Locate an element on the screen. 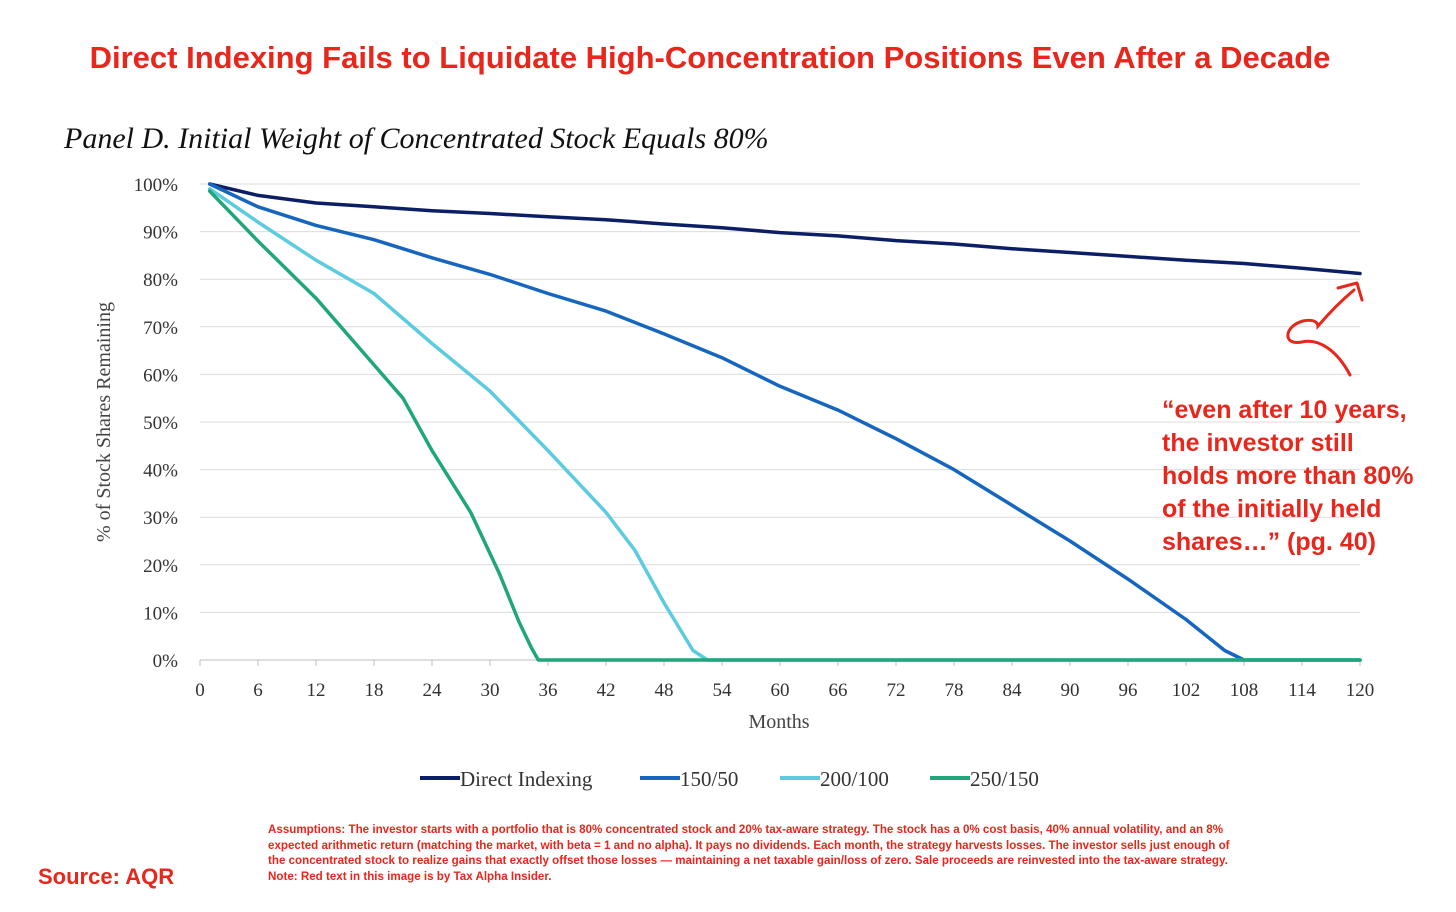 The width and height of the screenshot is (1456, 912). y-tick-label: 0% is located at coordinates (166, 661).